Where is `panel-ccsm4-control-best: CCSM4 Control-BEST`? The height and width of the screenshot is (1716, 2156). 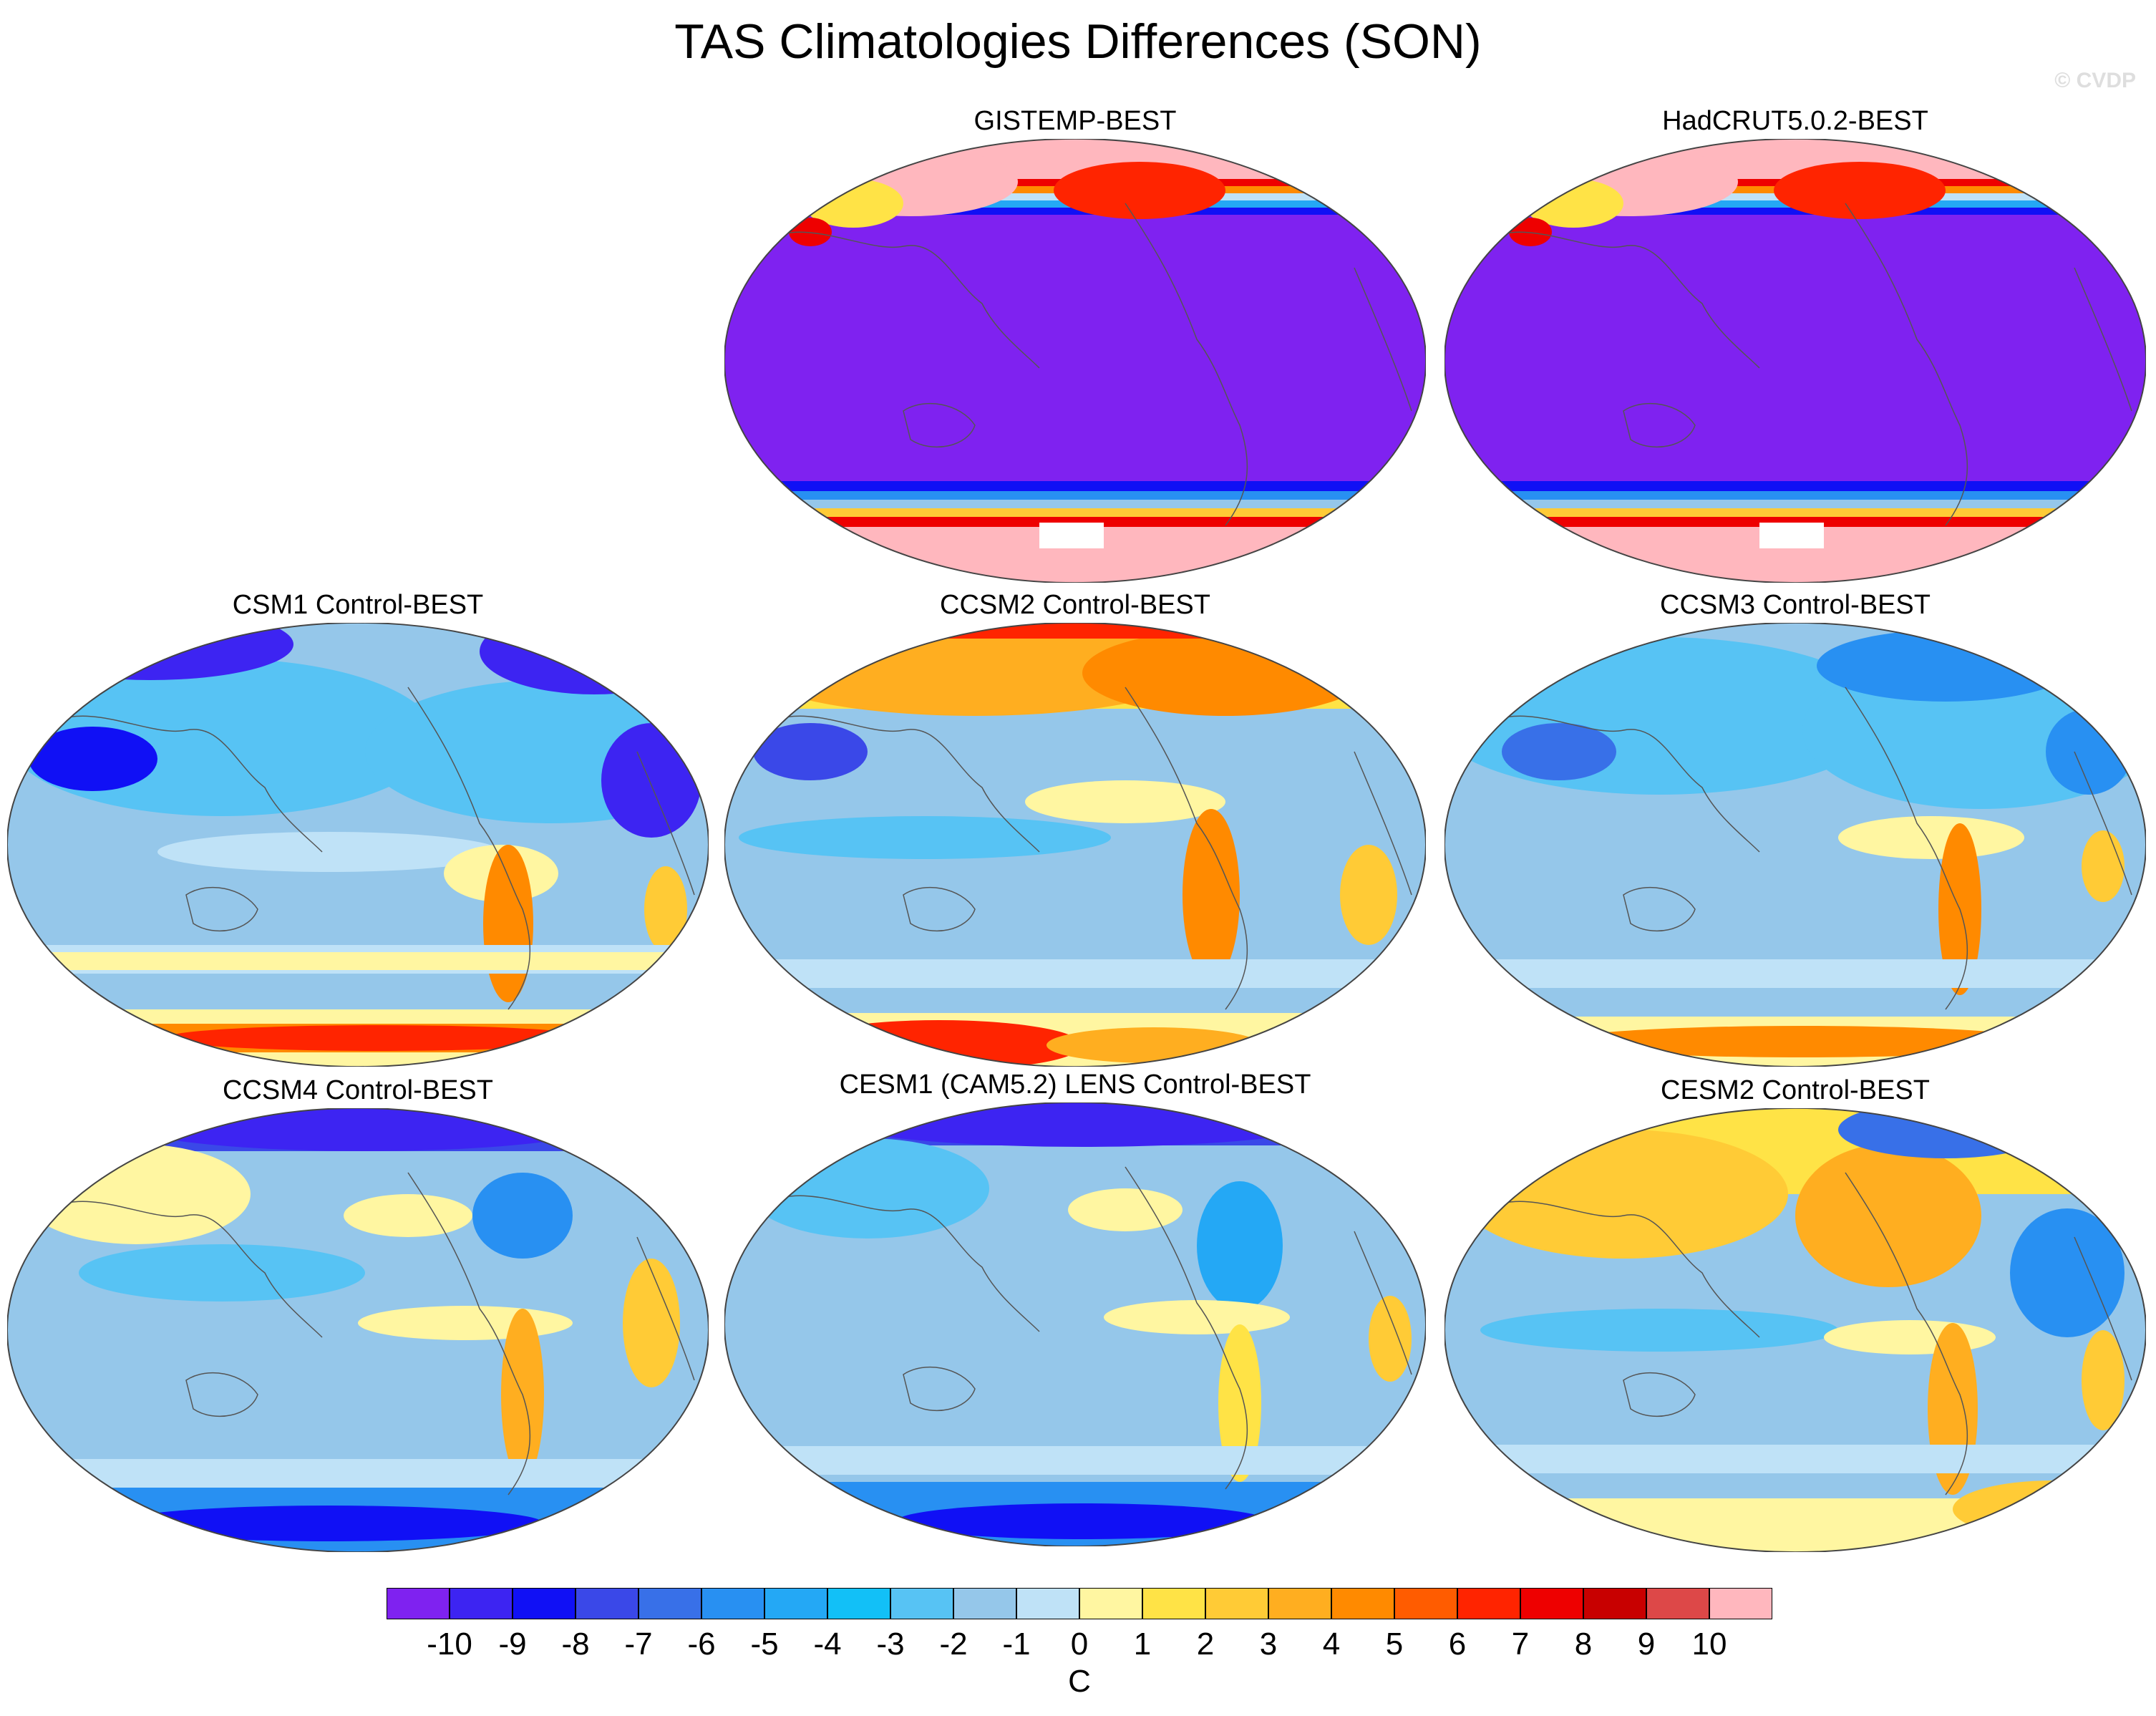 panel-ccsm4-control-best: CCSM4 Control-BEST is located at coordinates (358, 1324).